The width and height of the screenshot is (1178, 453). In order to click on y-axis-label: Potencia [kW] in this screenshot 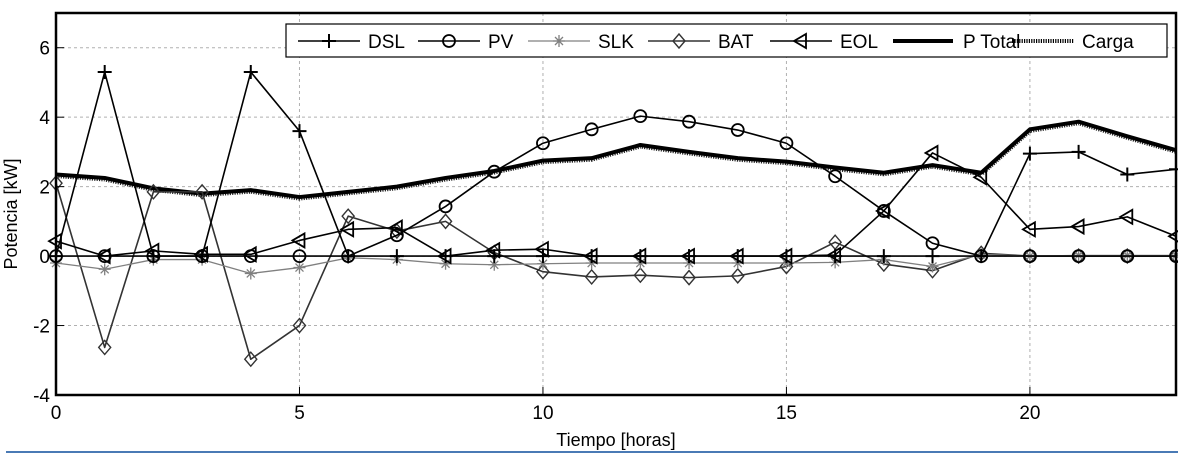, I will do `click(11, 213)`.